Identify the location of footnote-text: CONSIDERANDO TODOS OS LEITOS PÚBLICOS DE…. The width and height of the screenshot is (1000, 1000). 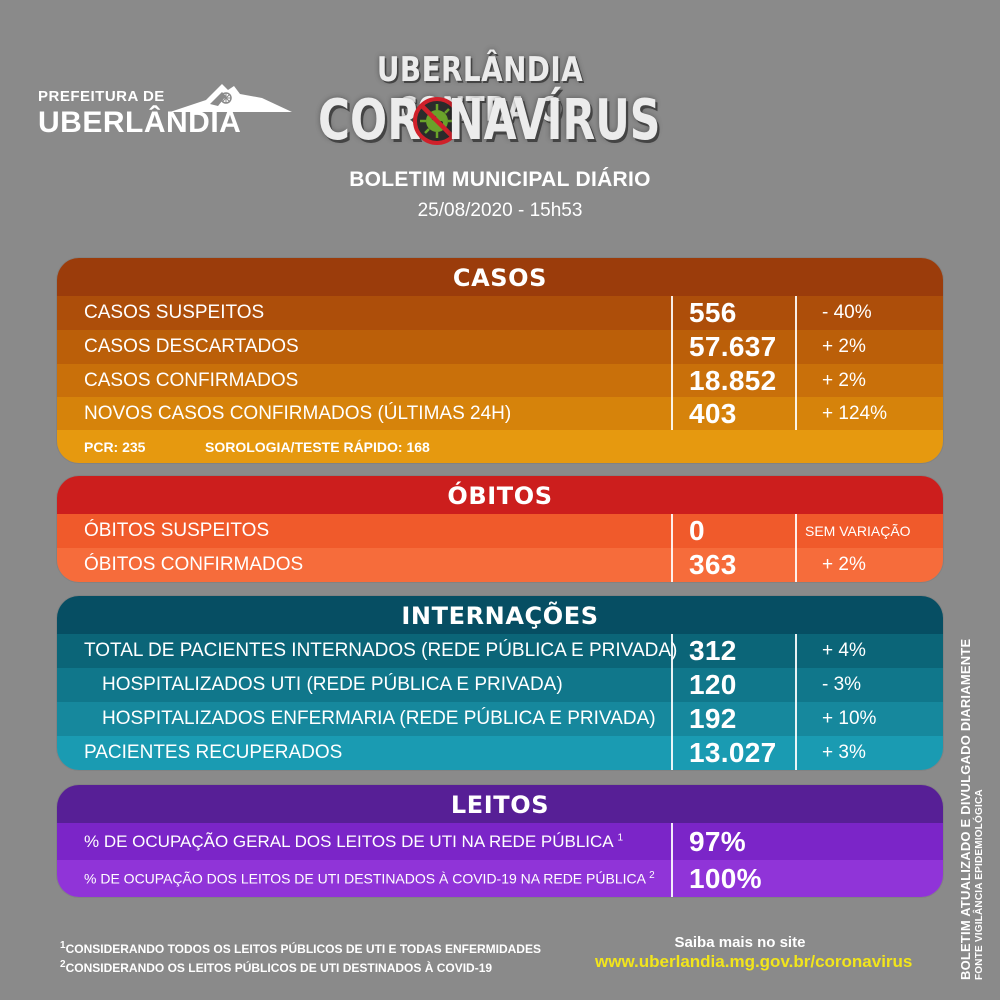
(303, 949).